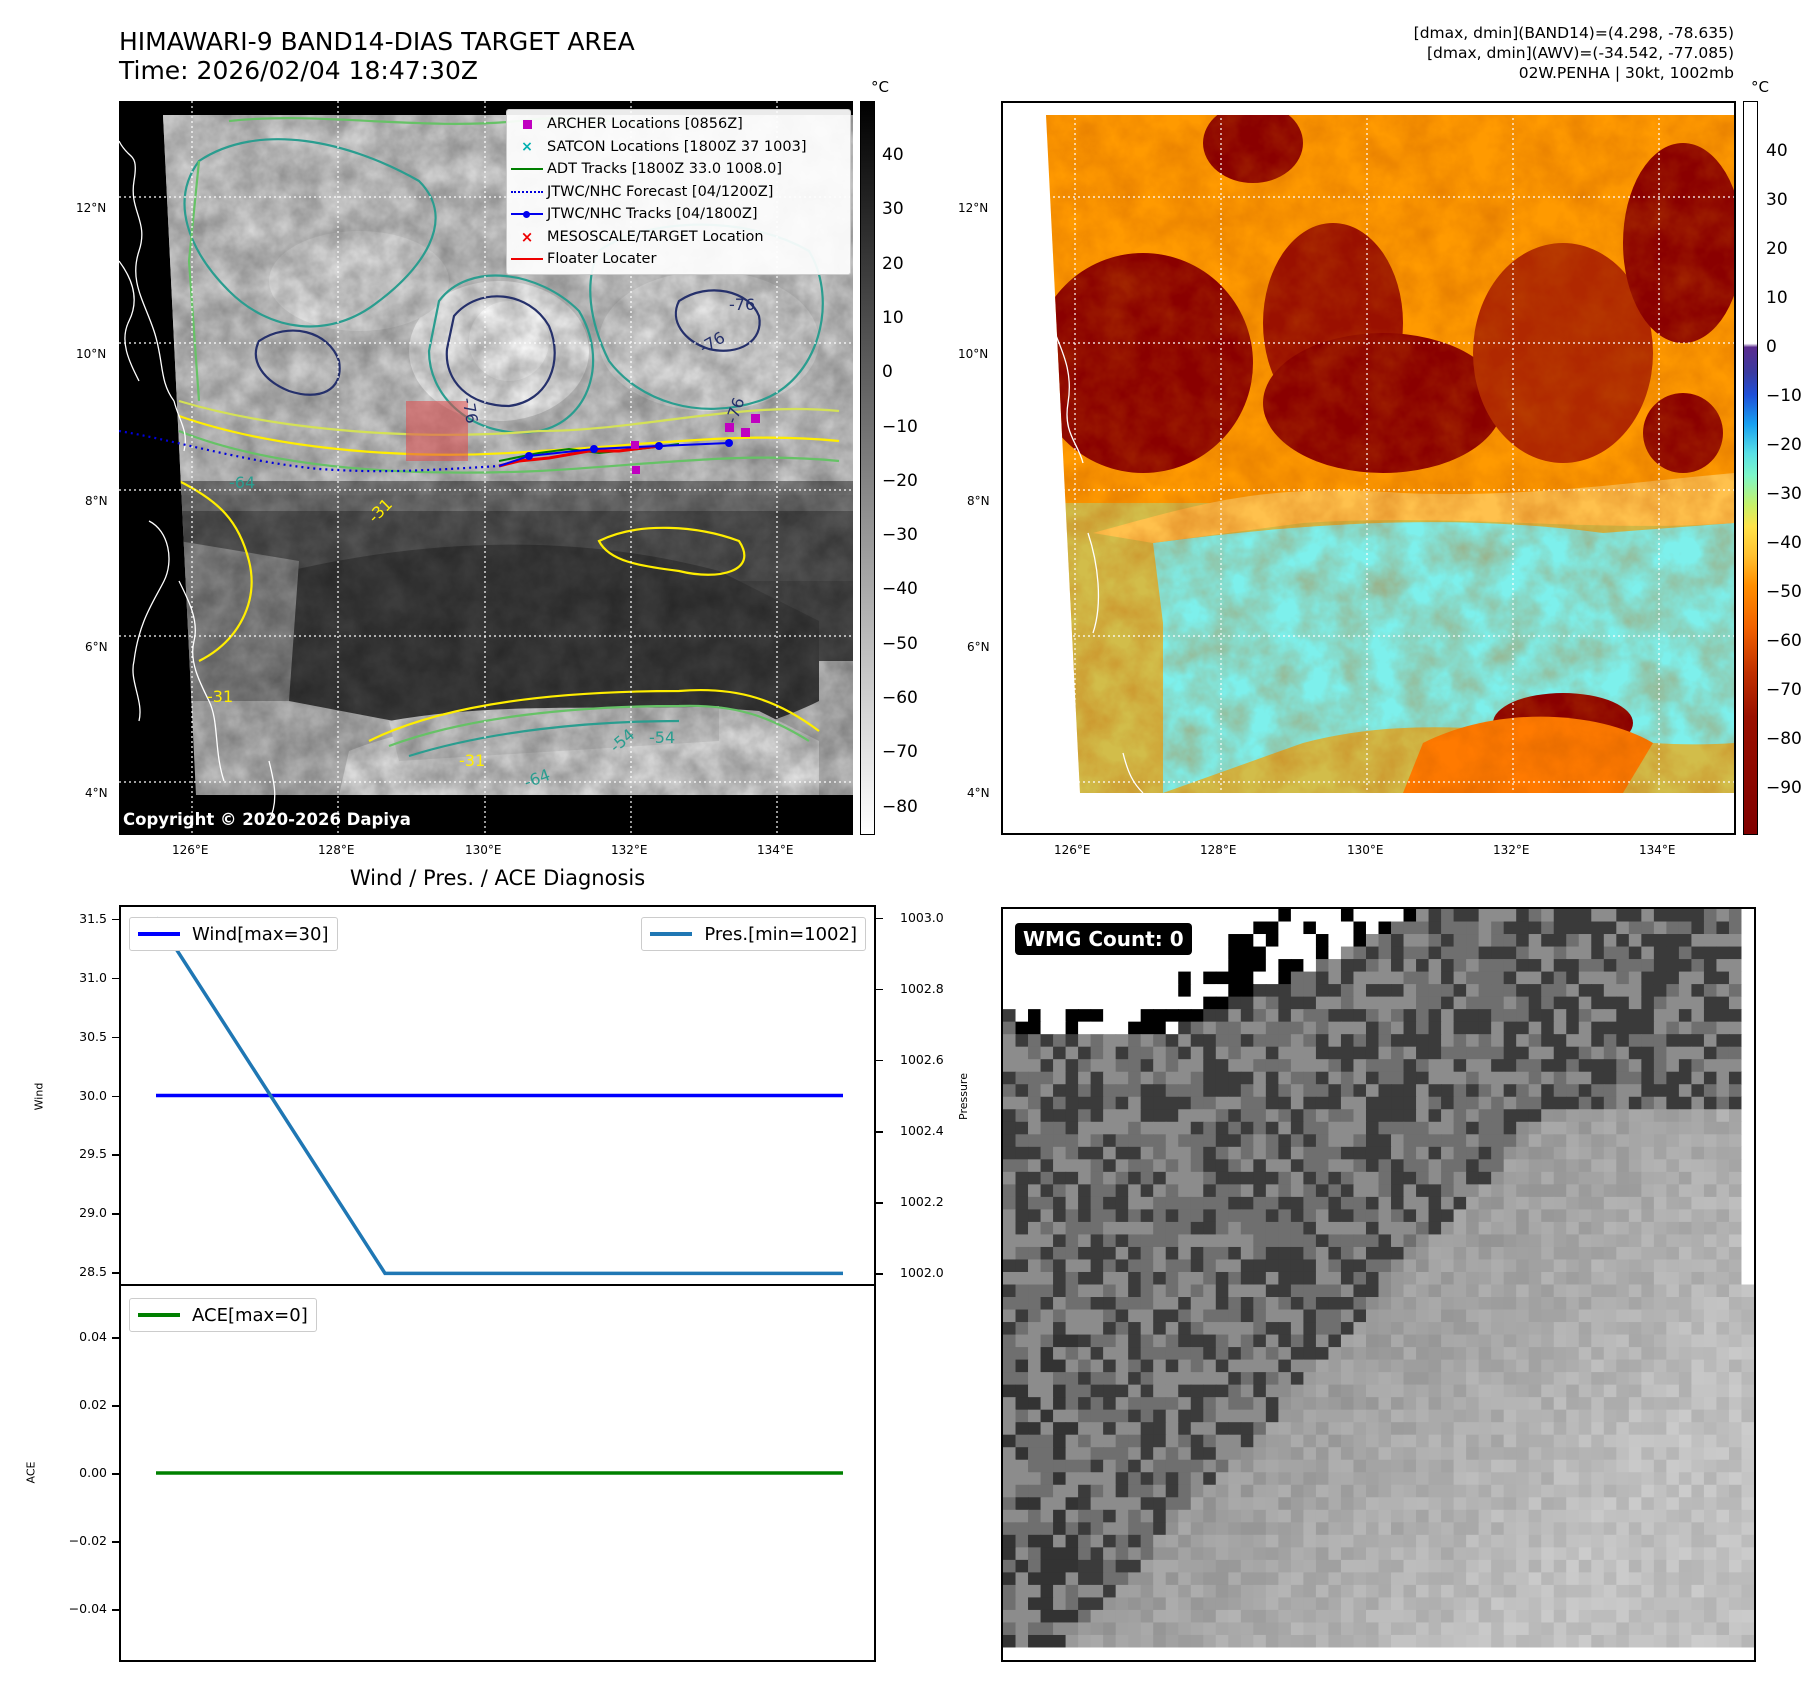 The height and width of the screenshot is (1690, 1813). I want to click on ace-plot: ACE[max=0], so click(497, 1473).